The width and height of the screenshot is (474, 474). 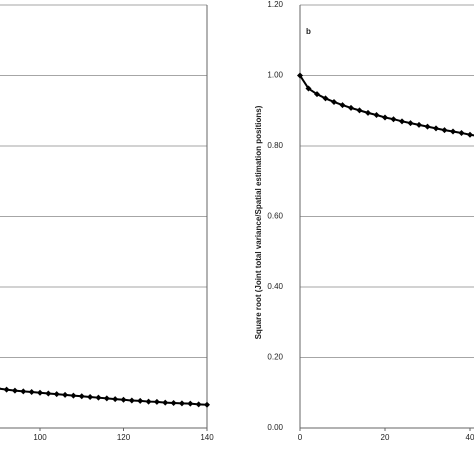 I want to click on x-tick-label: 100, so click(x=40, y=437).